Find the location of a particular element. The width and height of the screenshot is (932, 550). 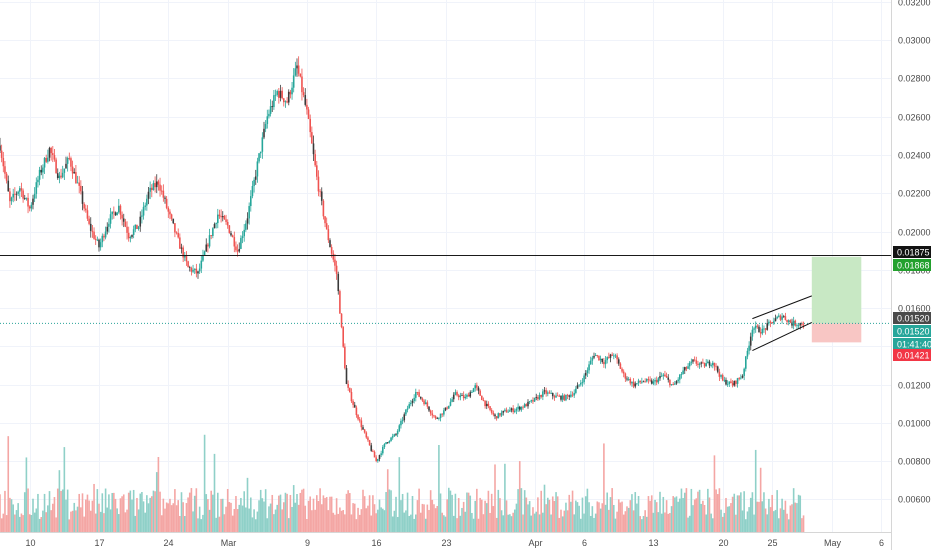

channel-lower-line is located at coordinates (782, 337).